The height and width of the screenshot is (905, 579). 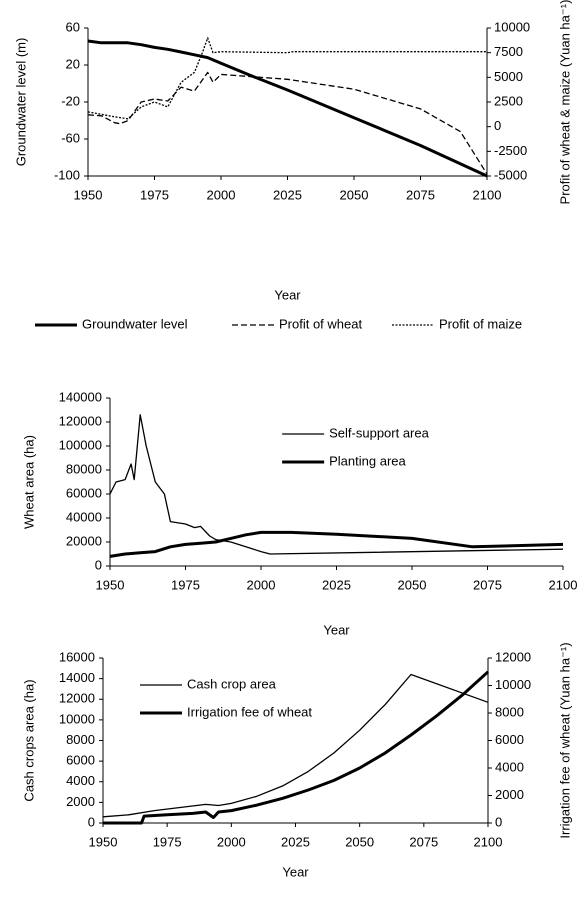 I want to click on y2-tick-label: 5000, so click(x=508, y=76).